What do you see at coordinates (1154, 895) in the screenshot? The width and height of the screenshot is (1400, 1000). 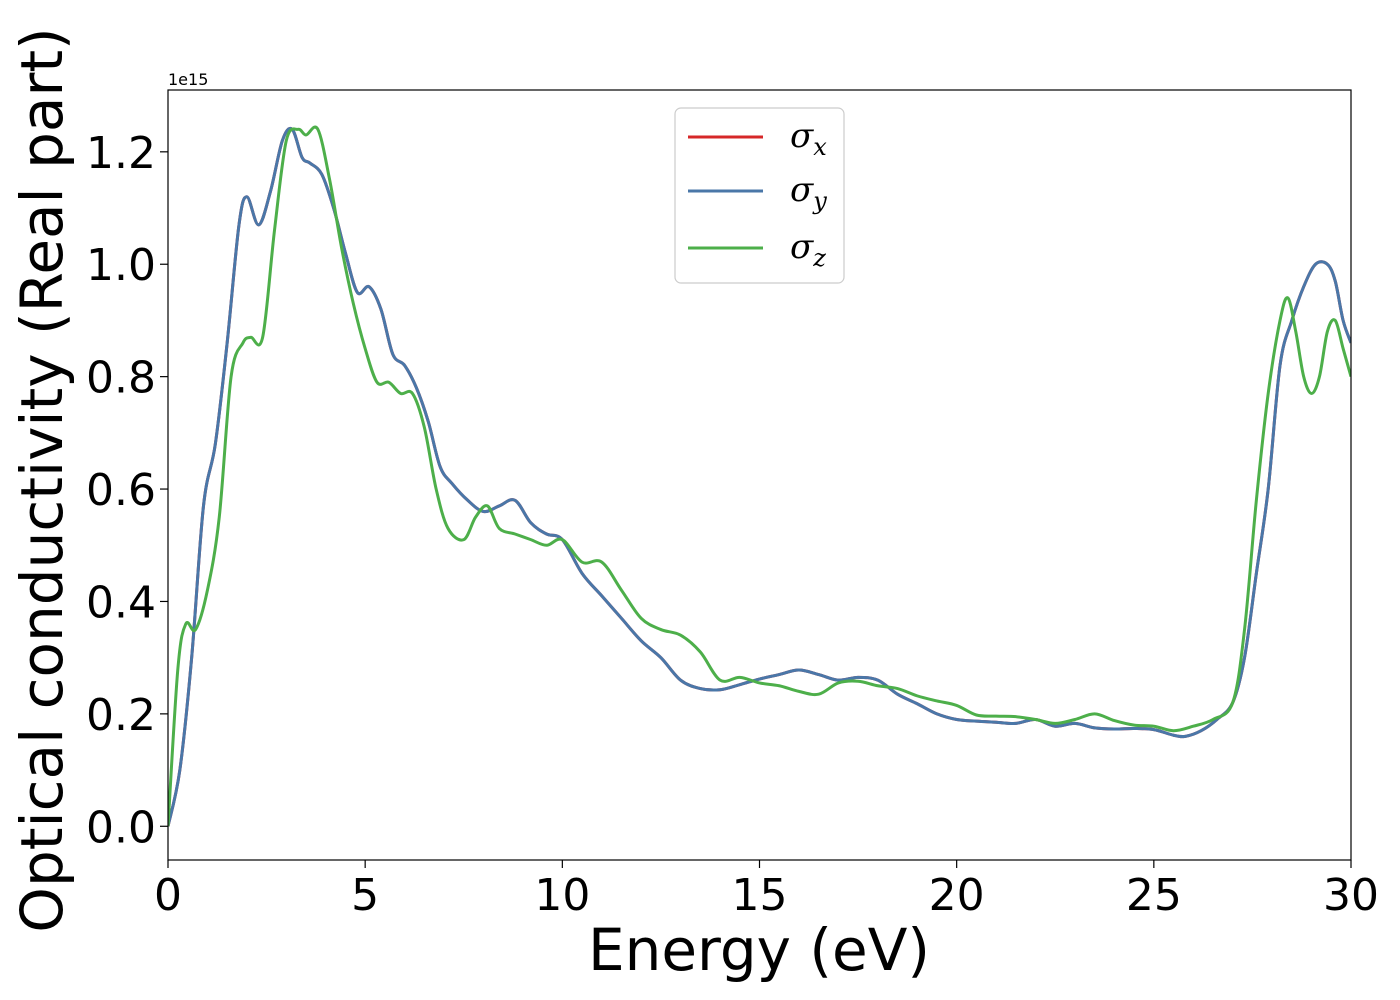 I see `x-tick-label: 25` at bounding box center [1154, 895].